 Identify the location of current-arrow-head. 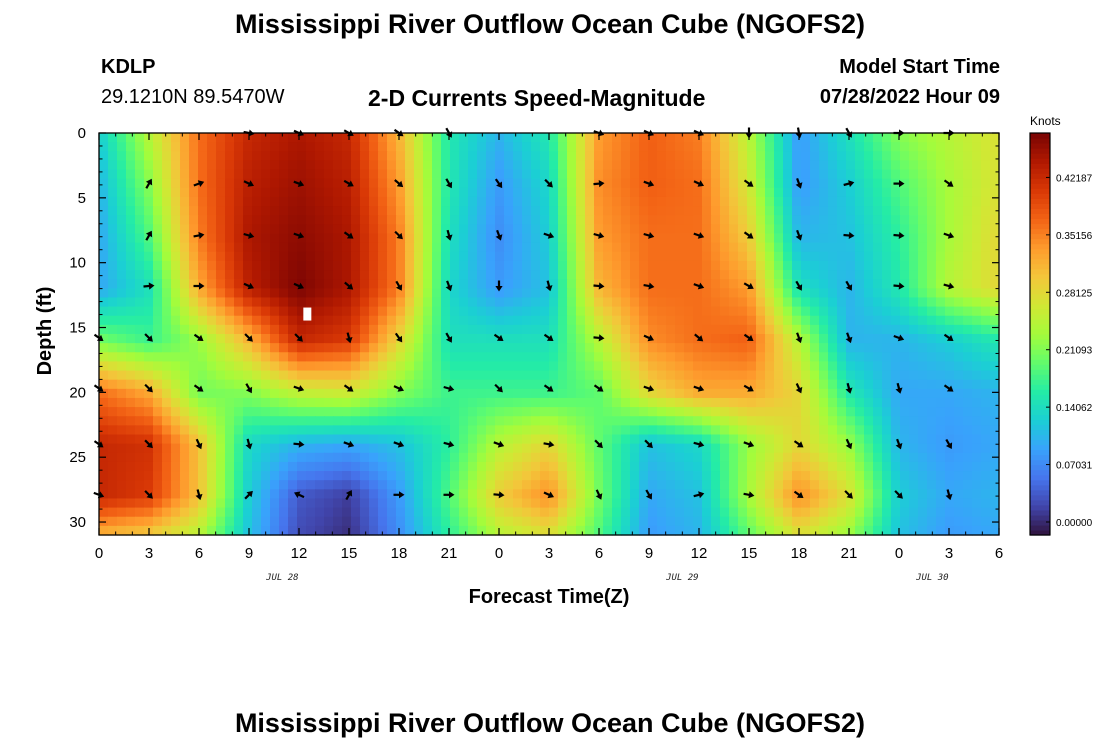
(750, 235).